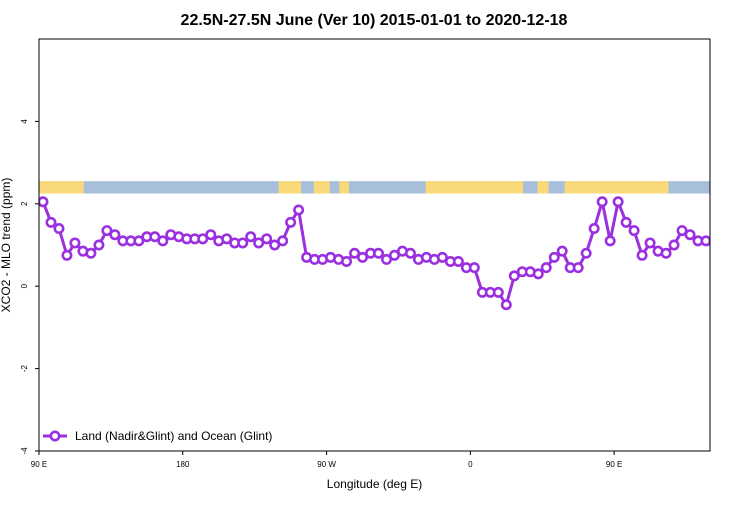 The height and width of the screenshot is (505, 750). I want to click on legend: Land (Nadir&Glint) and Ocean (Glint), so click(157, 436).